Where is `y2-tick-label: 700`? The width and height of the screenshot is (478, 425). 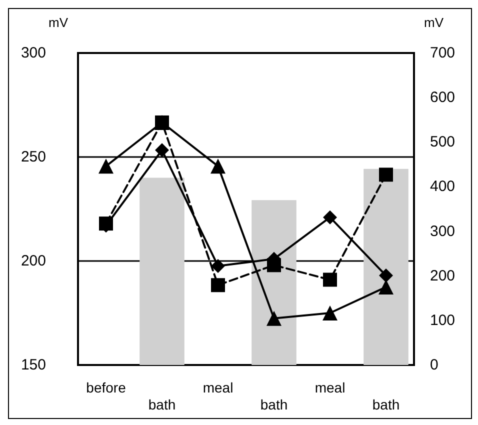
y2-tick-label: 700 is located at coordinates (443, 53).